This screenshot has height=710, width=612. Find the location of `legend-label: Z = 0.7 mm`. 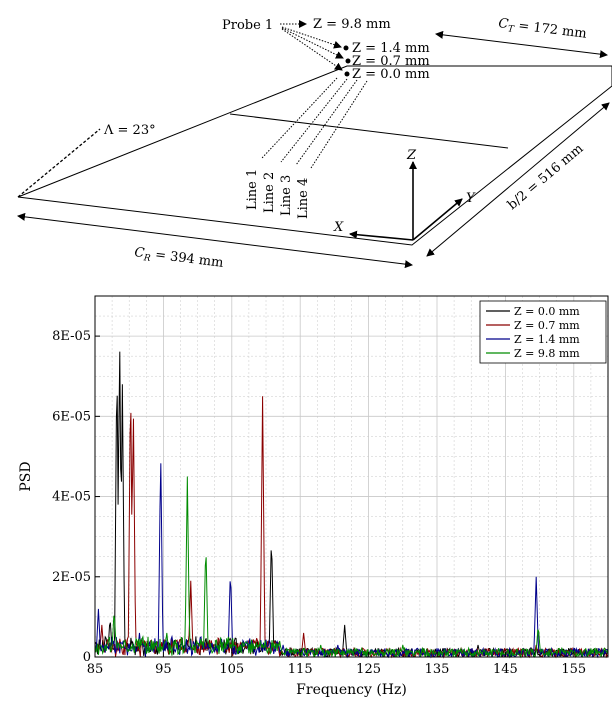

legend-label: Z = 0.7 mm is located at coordinates (547, 325).